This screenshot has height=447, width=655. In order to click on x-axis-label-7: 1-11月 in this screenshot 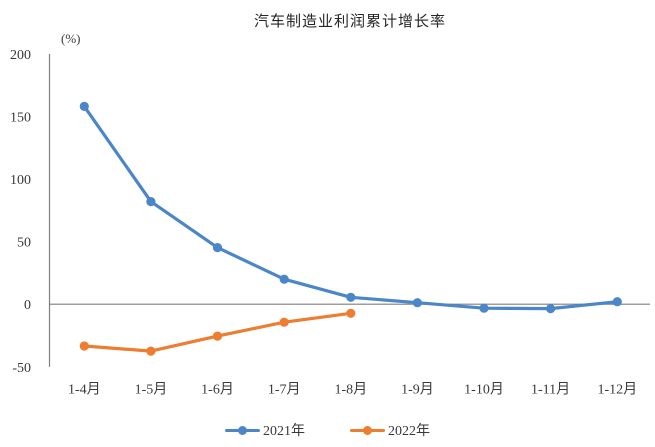, I will do `click(550, 390)`.